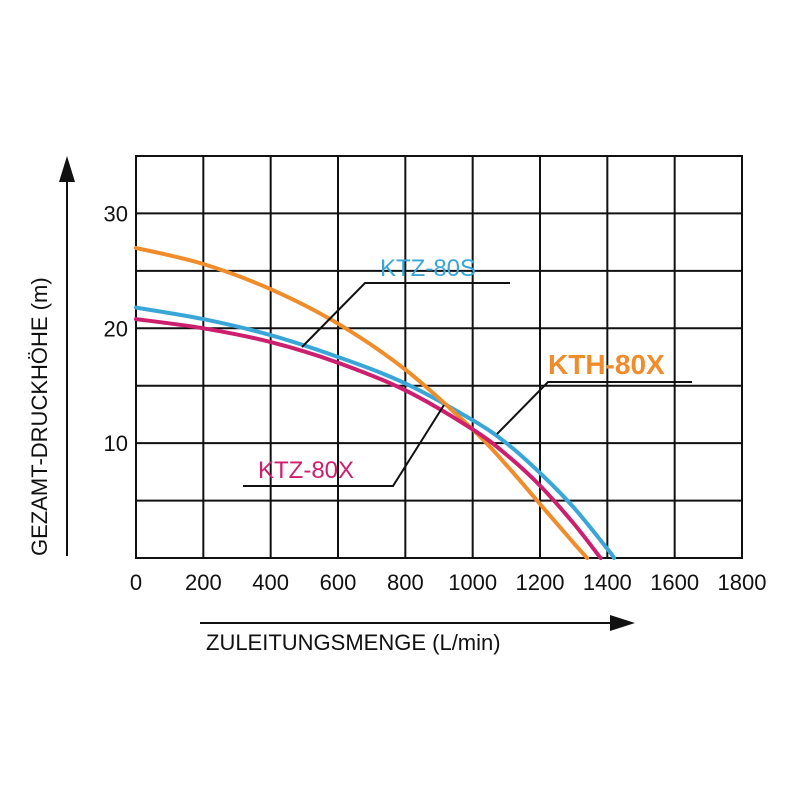 The width and height of the screenshot is (800, 800). What do you see at coordinates (203, 582) in the screenshot?
I see `x-tick-label: 200` at bounding box center [203, 582].